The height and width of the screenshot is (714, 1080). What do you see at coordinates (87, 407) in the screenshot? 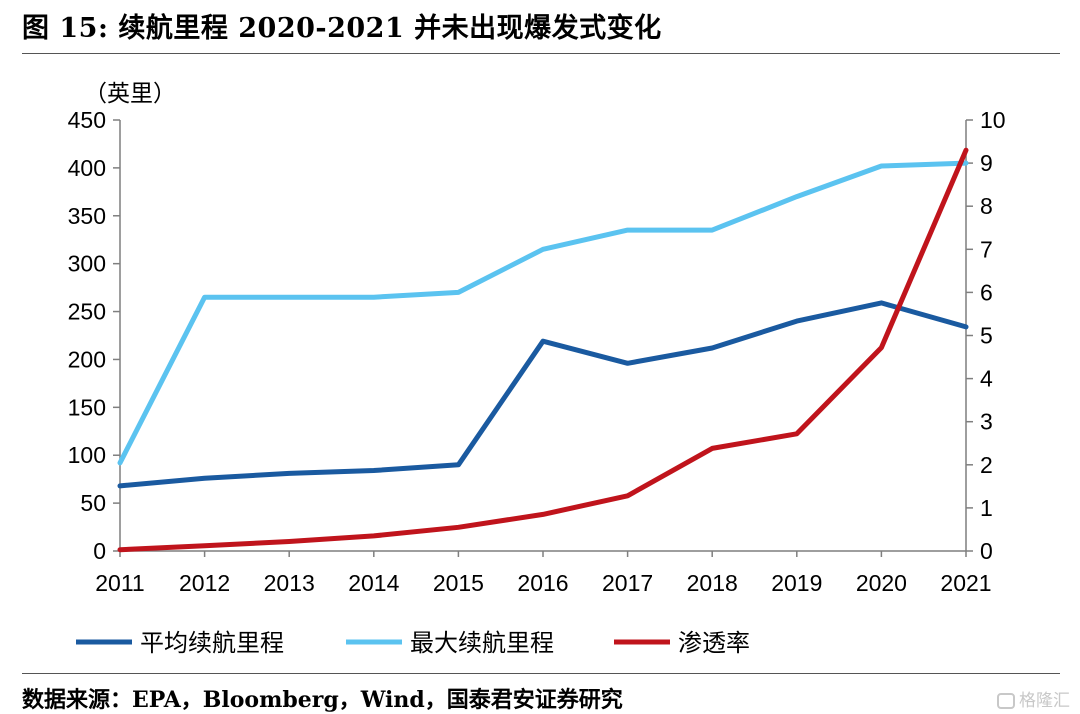
I see `left-tick-label: 150` at bounding box center [87, 407].